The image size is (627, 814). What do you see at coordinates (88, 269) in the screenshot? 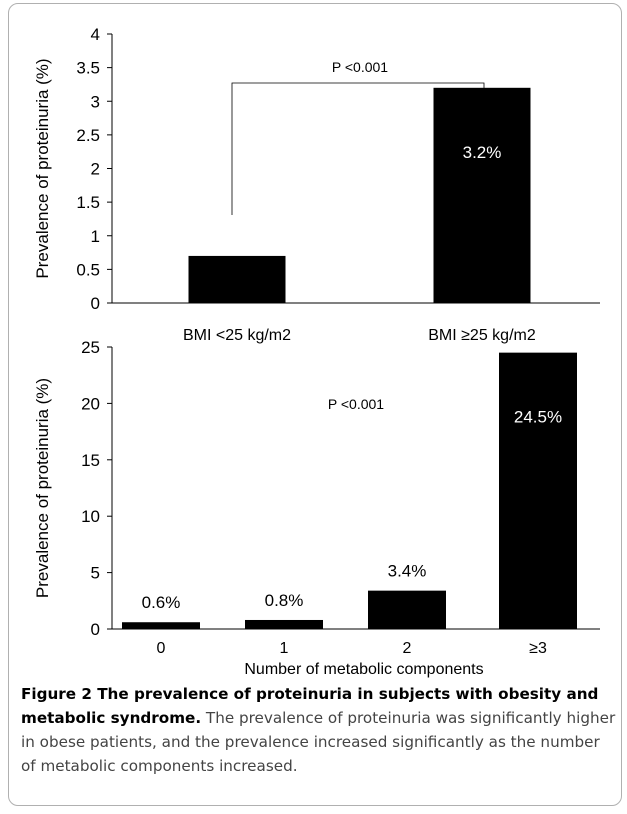
I see `chart1-y-tick-label: 0.5` at bounding box center [88, 269].